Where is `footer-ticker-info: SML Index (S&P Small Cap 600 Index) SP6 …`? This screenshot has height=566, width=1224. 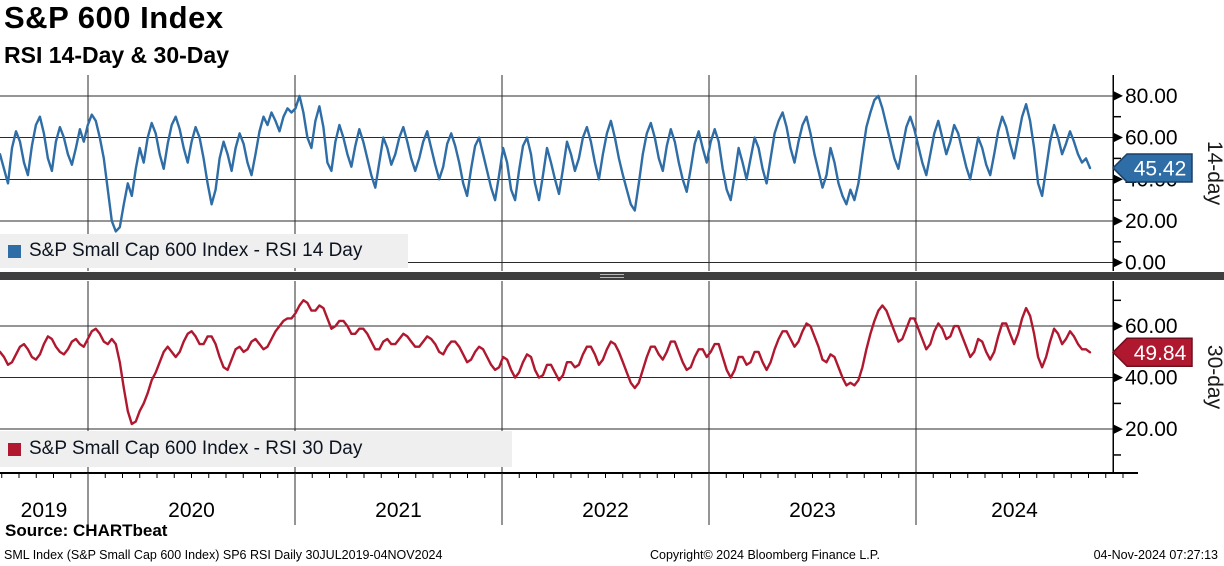 footer-ticker-info: SML Index (S&P Small Cap 600 Index) SP6 … is located at coordinates (223, 555).